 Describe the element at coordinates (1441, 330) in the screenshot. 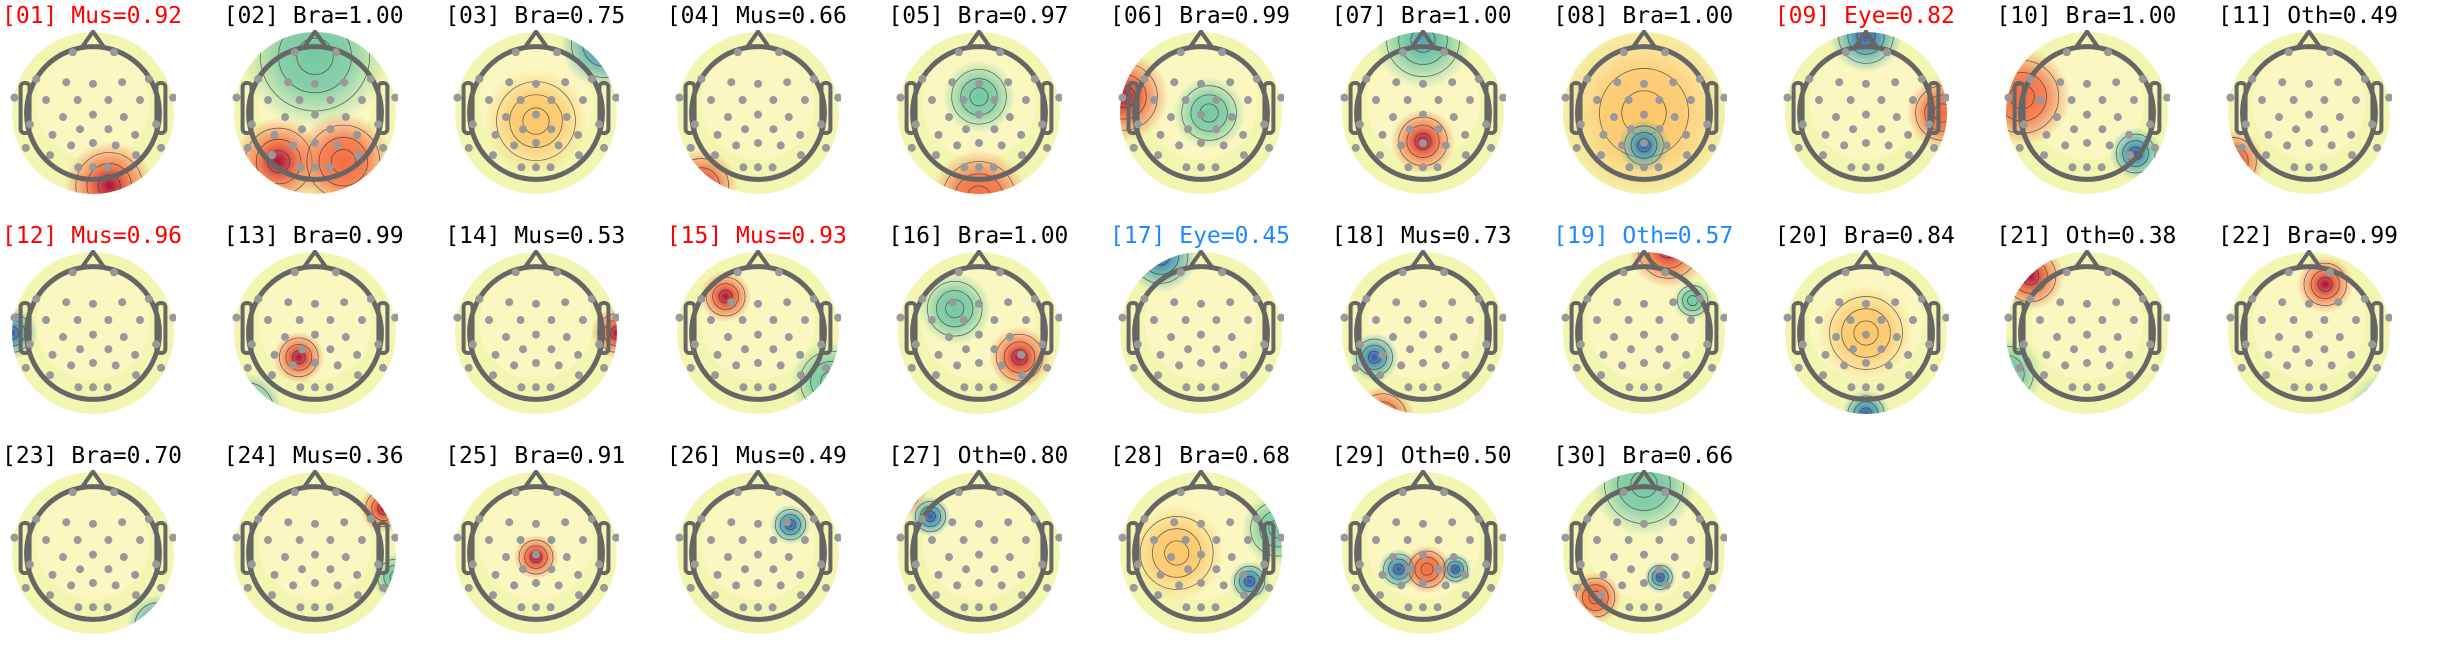

I see `component-18: [18] Mus=0.73` at that location.